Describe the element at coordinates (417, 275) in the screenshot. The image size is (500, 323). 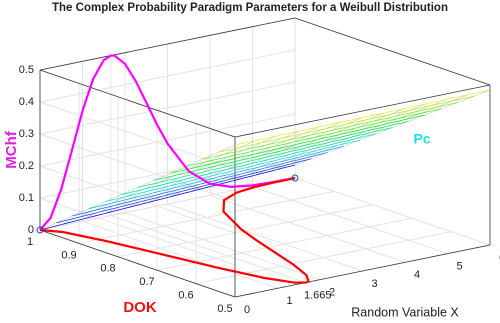
I see `x-tick-label: 4` at that location.